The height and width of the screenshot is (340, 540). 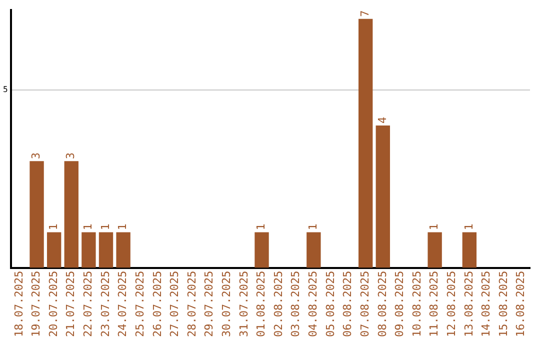 What do you see at coordinates (209, 304) in the screenshot?
I see `x-tick-label: 29.07.2025` at bounding box center [209, 304].